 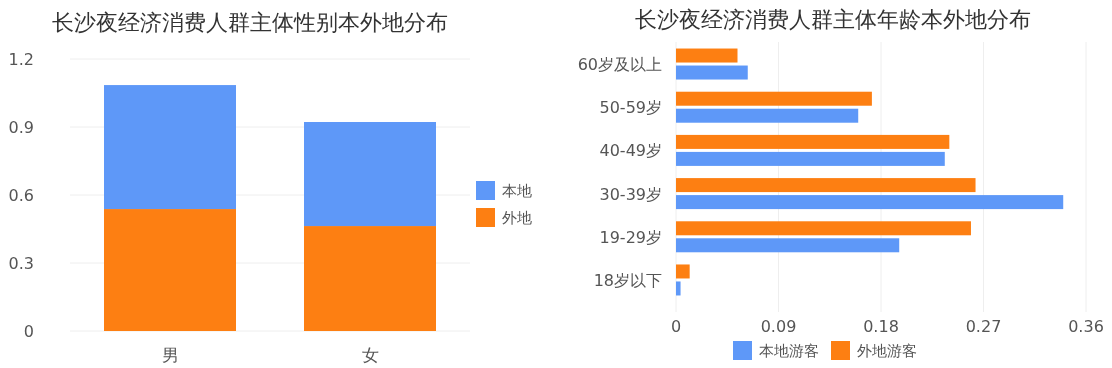 What do you see at coordinates (517, 191) in the screenshot?
I see `legend-label: 本地` at bounding box center [517, 191].